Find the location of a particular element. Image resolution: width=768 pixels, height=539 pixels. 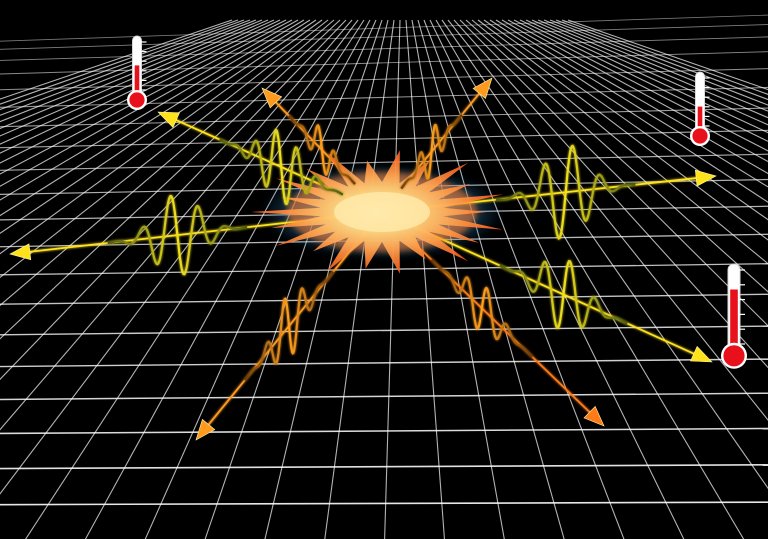

arrowhead-right is located at coordinates (705, 178).